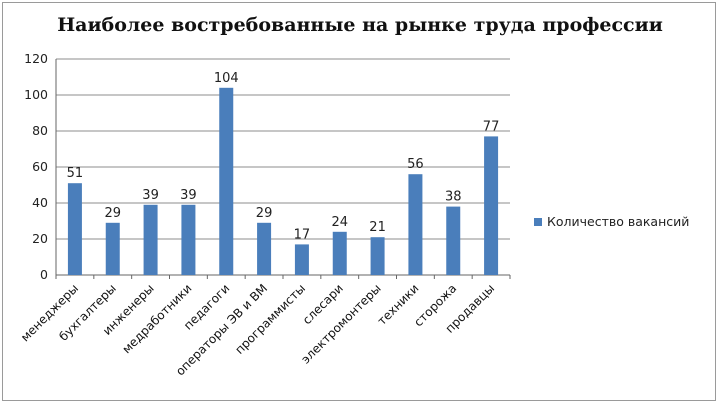 This screenshot has width=720, height=405. I want to click on category-label: медработники, so click(156, 318).